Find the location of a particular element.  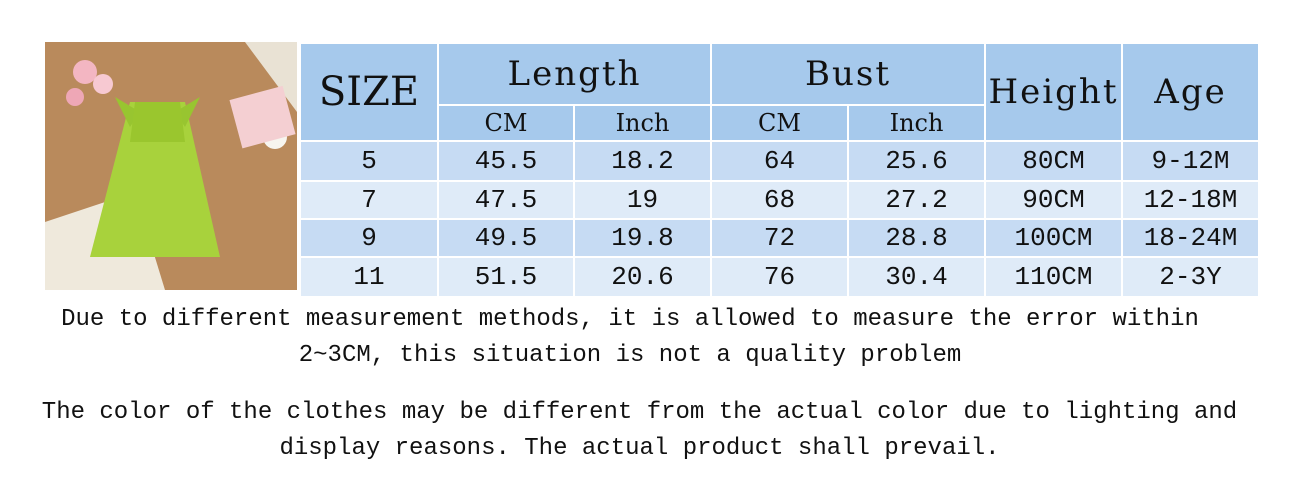

table-cell: 72 is located at coordinates (780, 238).